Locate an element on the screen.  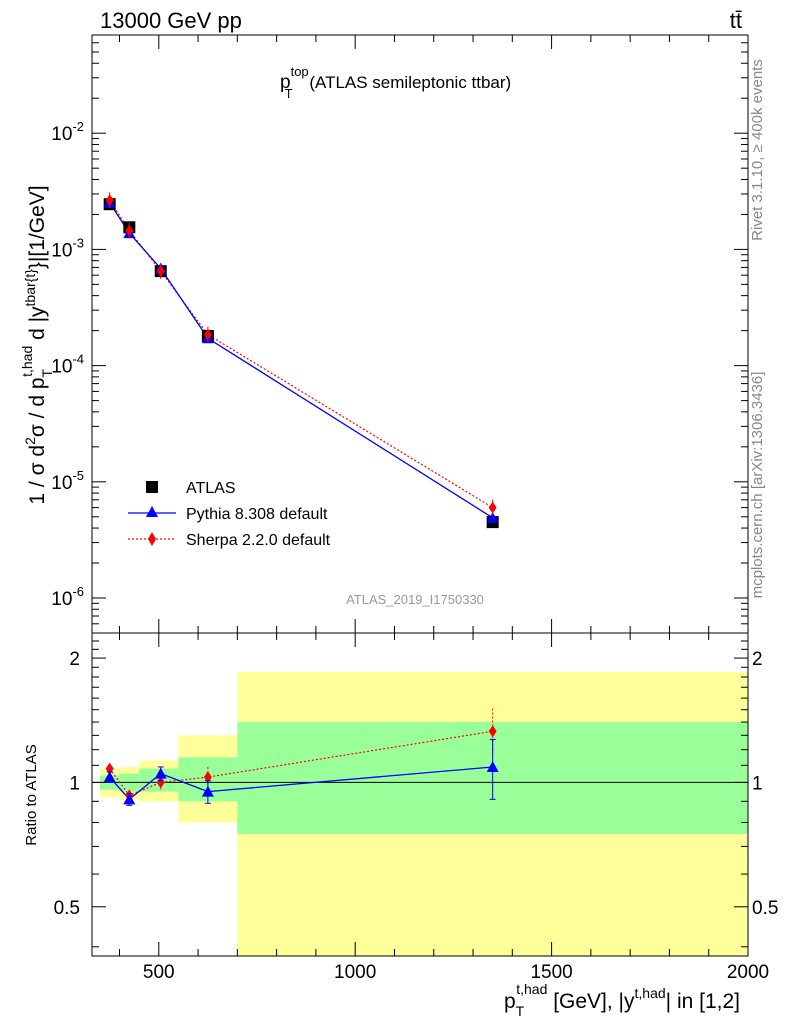
ratio-data-marks is located at coordinates (301, 757).